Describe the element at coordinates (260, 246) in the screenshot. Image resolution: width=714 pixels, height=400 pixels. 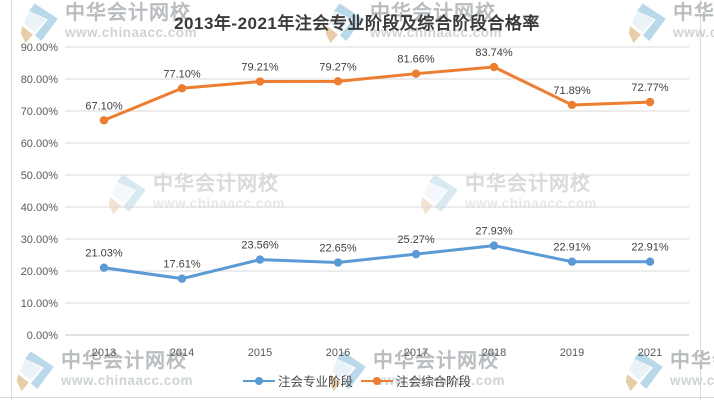
I see `data-label: 23.56%` at that location.